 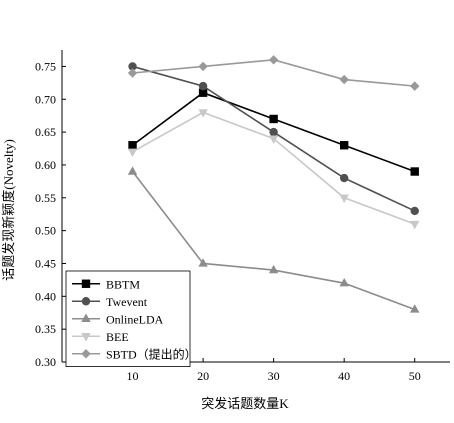 What do you see at coordinates (45, 263) in the screenshot?
I see `y-tick-label: 0.45` at bounding box center [45, 263].